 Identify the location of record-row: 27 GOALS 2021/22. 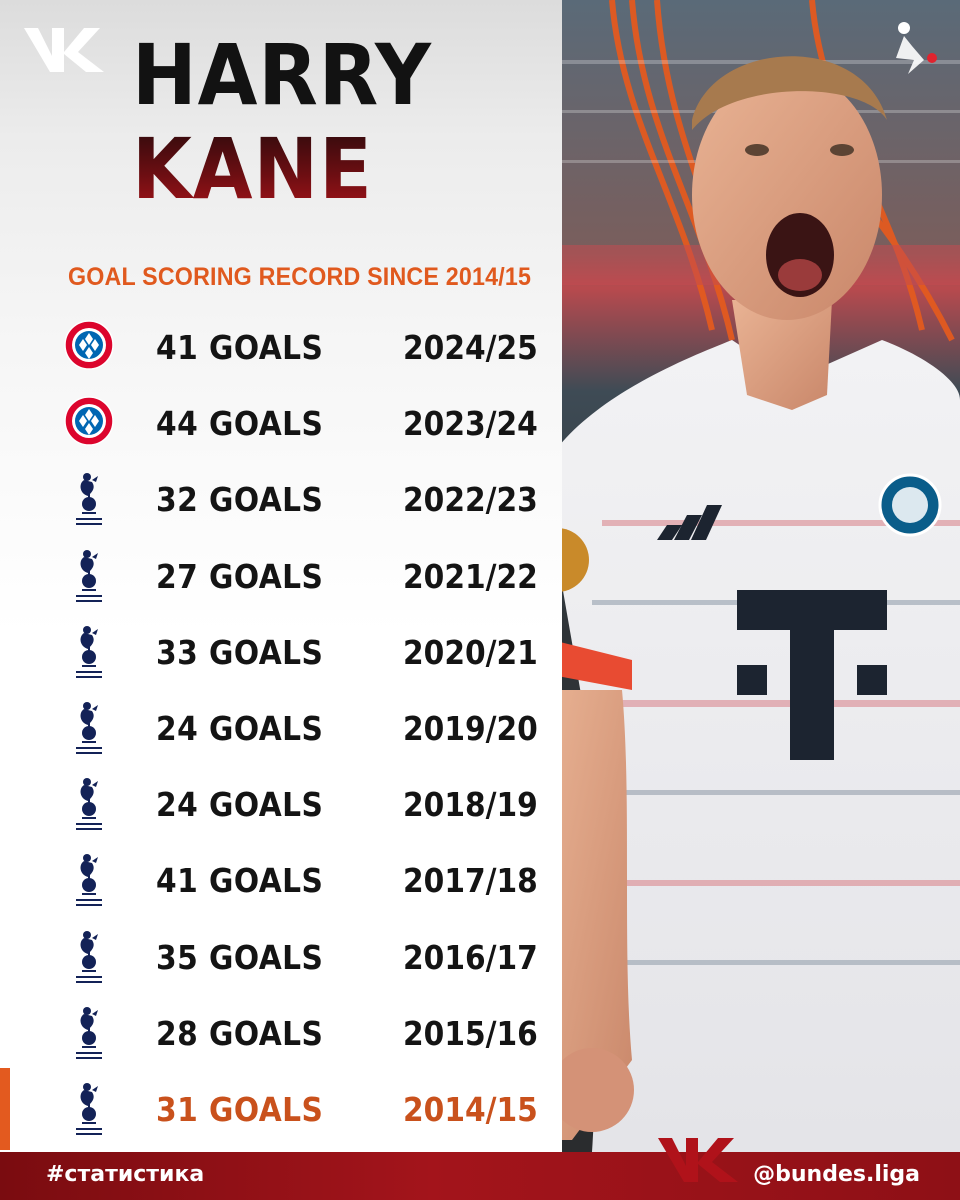
(281, 577).